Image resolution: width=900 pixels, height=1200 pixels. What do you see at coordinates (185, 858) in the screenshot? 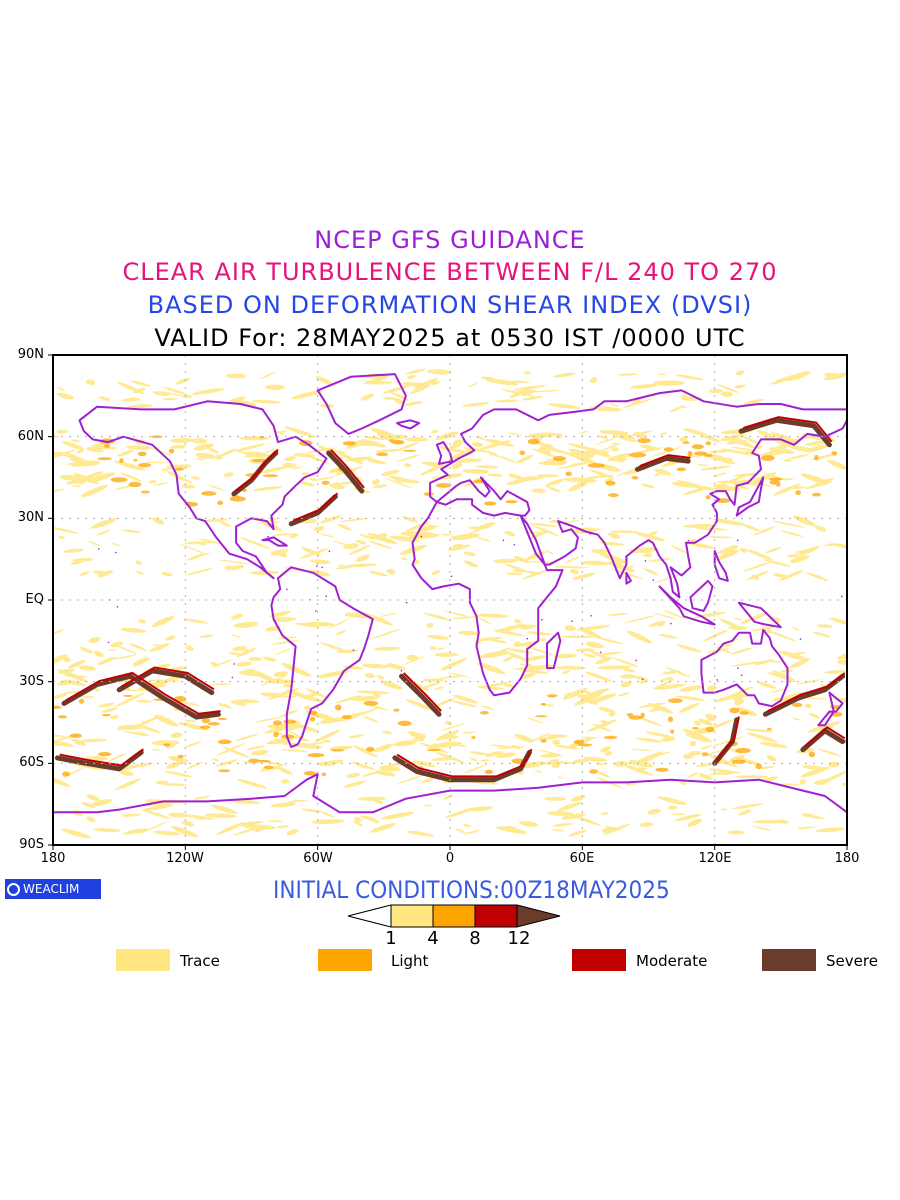
I see `lon-label-120w: 120W` at bounding box center [185, 858].